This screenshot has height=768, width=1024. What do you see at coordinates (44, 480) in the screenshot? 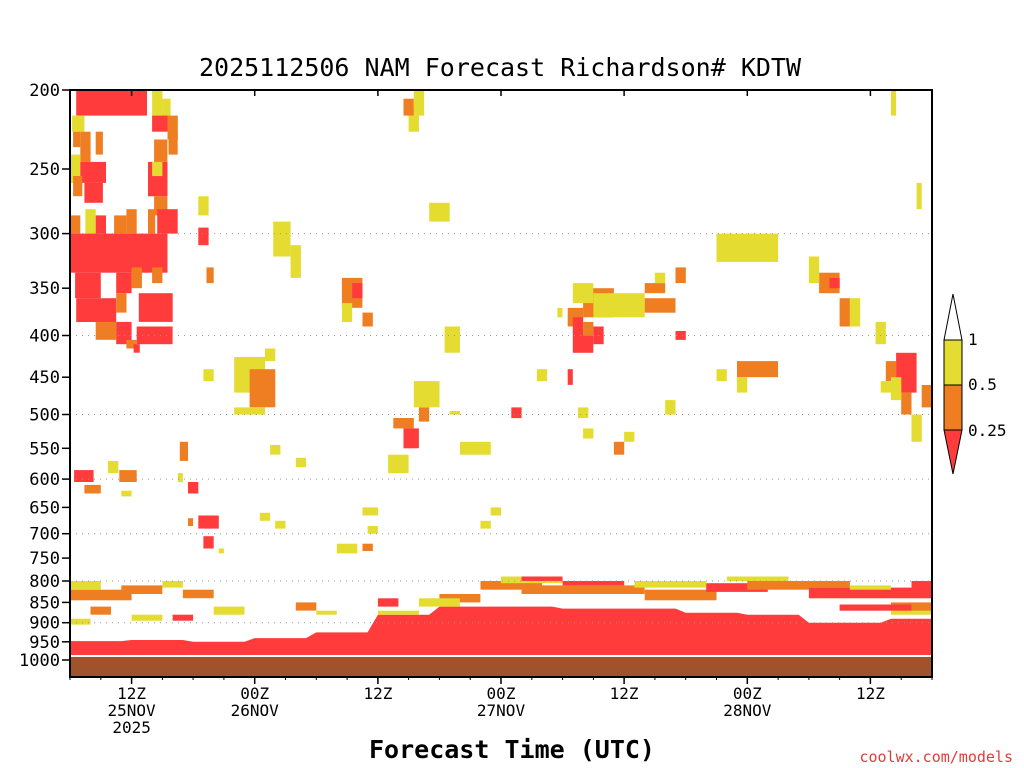
I see `ytick-label-600: 600` at bounding box center [44, 480].